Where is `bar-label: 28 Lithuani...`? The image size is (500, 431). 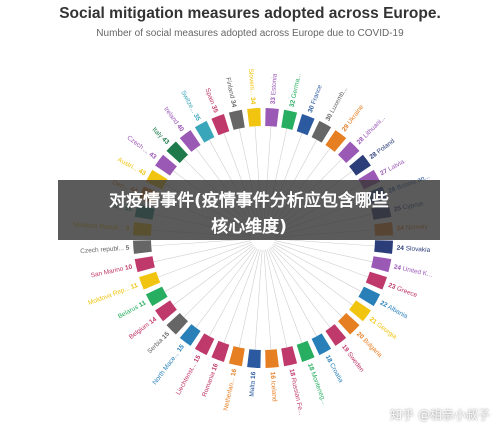 bar-label: 28 Lithuani... is located at coordinates (370, 129).